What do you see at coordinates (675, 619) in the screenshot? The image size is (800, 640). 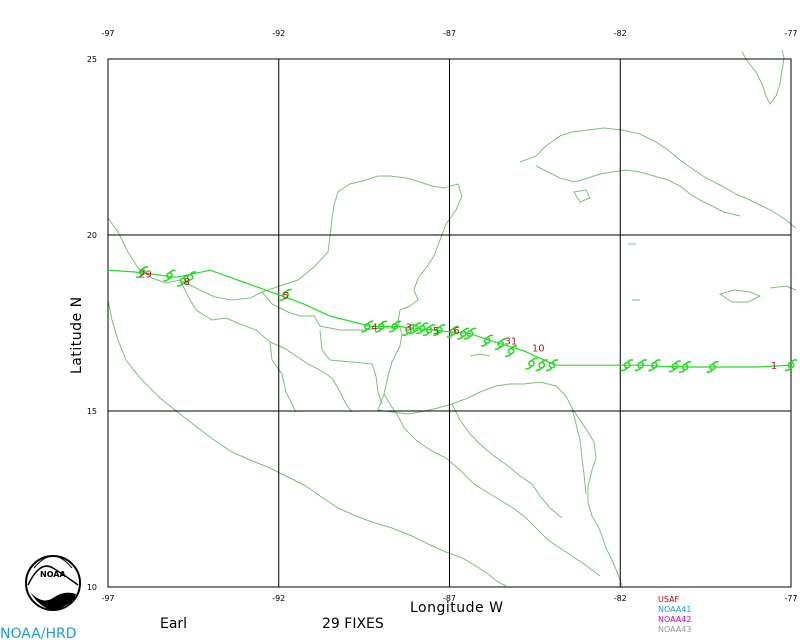 I see `legend-item: NOAA42` at bounding box center [675, 619].